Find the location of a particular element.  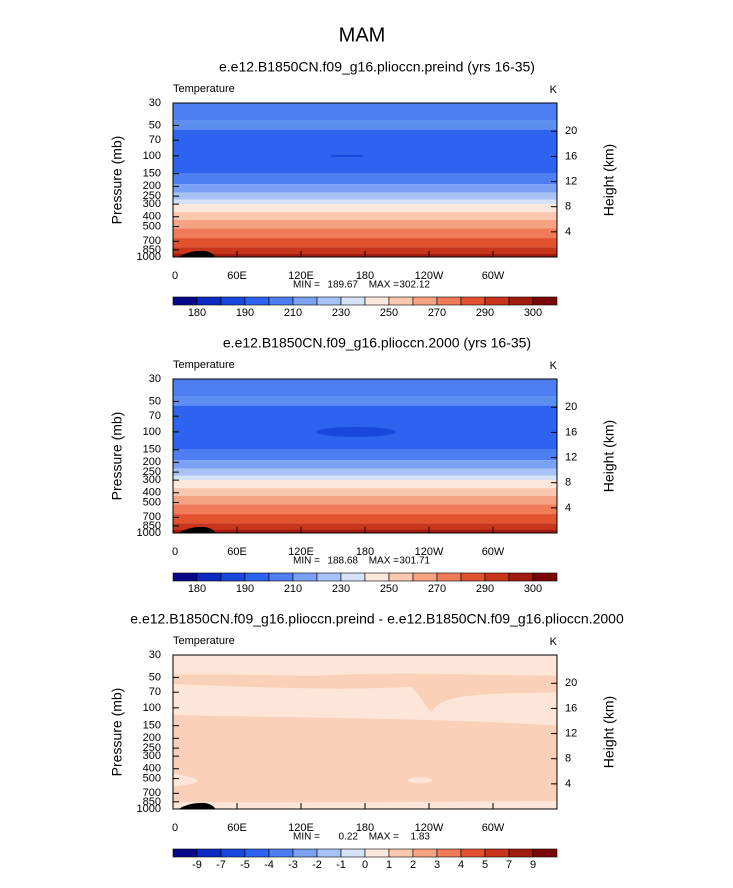

colorbar-label: -3 is located at coordinates (293, 865).